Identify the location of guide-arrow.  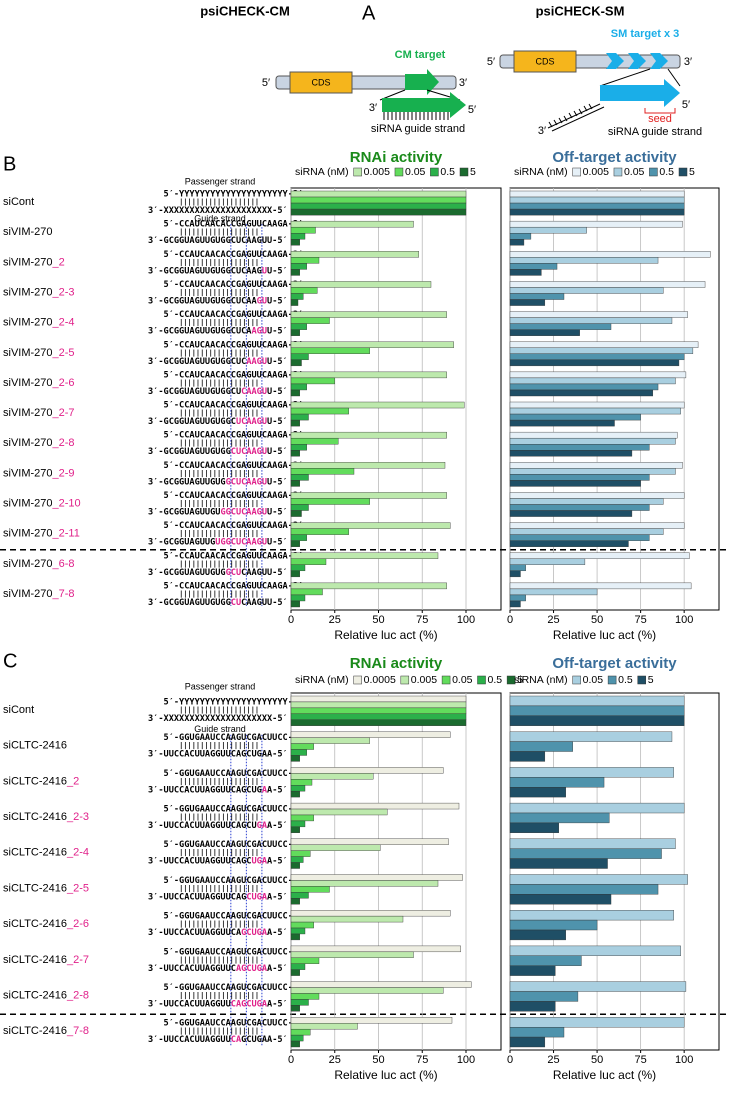
(640, 93).